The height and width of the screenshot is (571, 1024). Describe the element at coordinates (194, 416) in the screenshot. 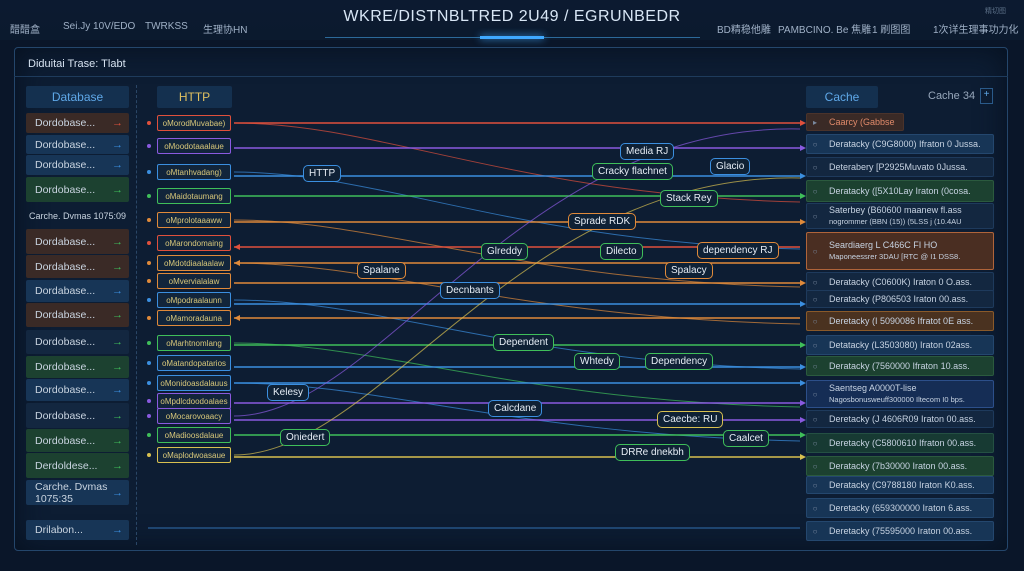

I see `http-span: oMocarovoaacy` at that location.